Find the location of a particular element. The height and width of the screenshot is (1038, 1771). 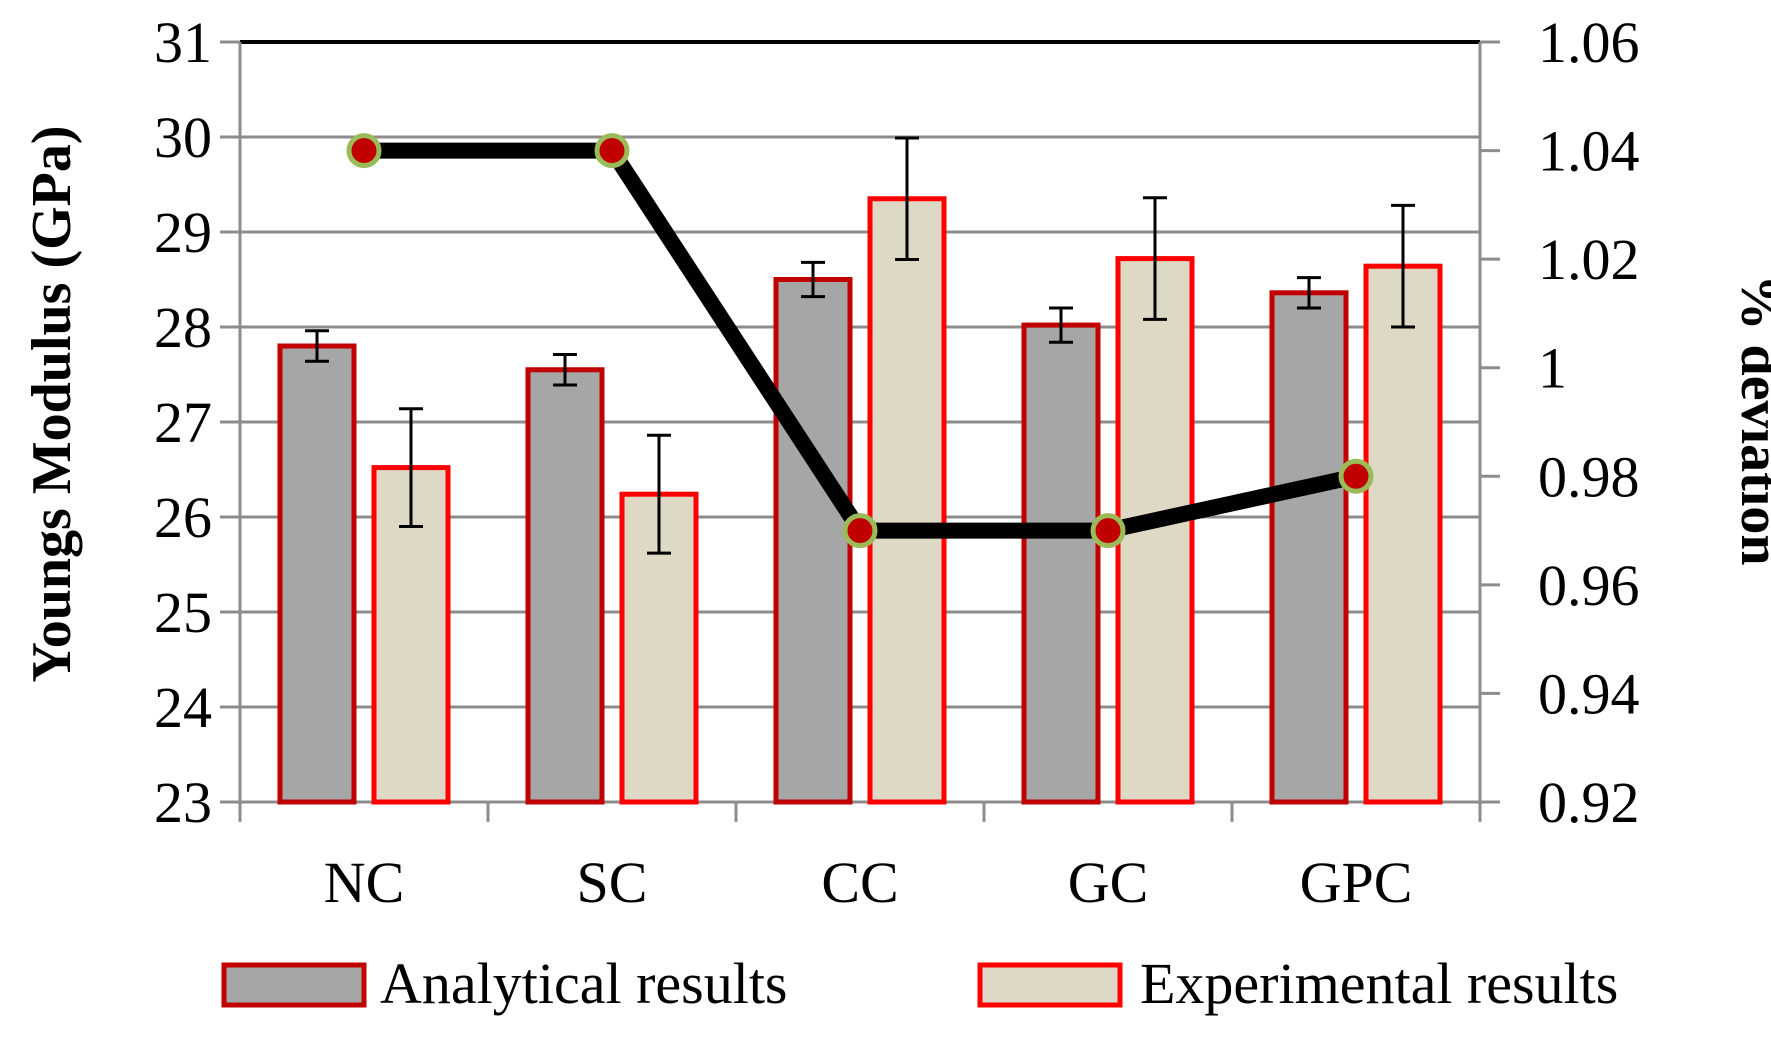

right-tick-label: 1 is located at coordinates (1552, 368).